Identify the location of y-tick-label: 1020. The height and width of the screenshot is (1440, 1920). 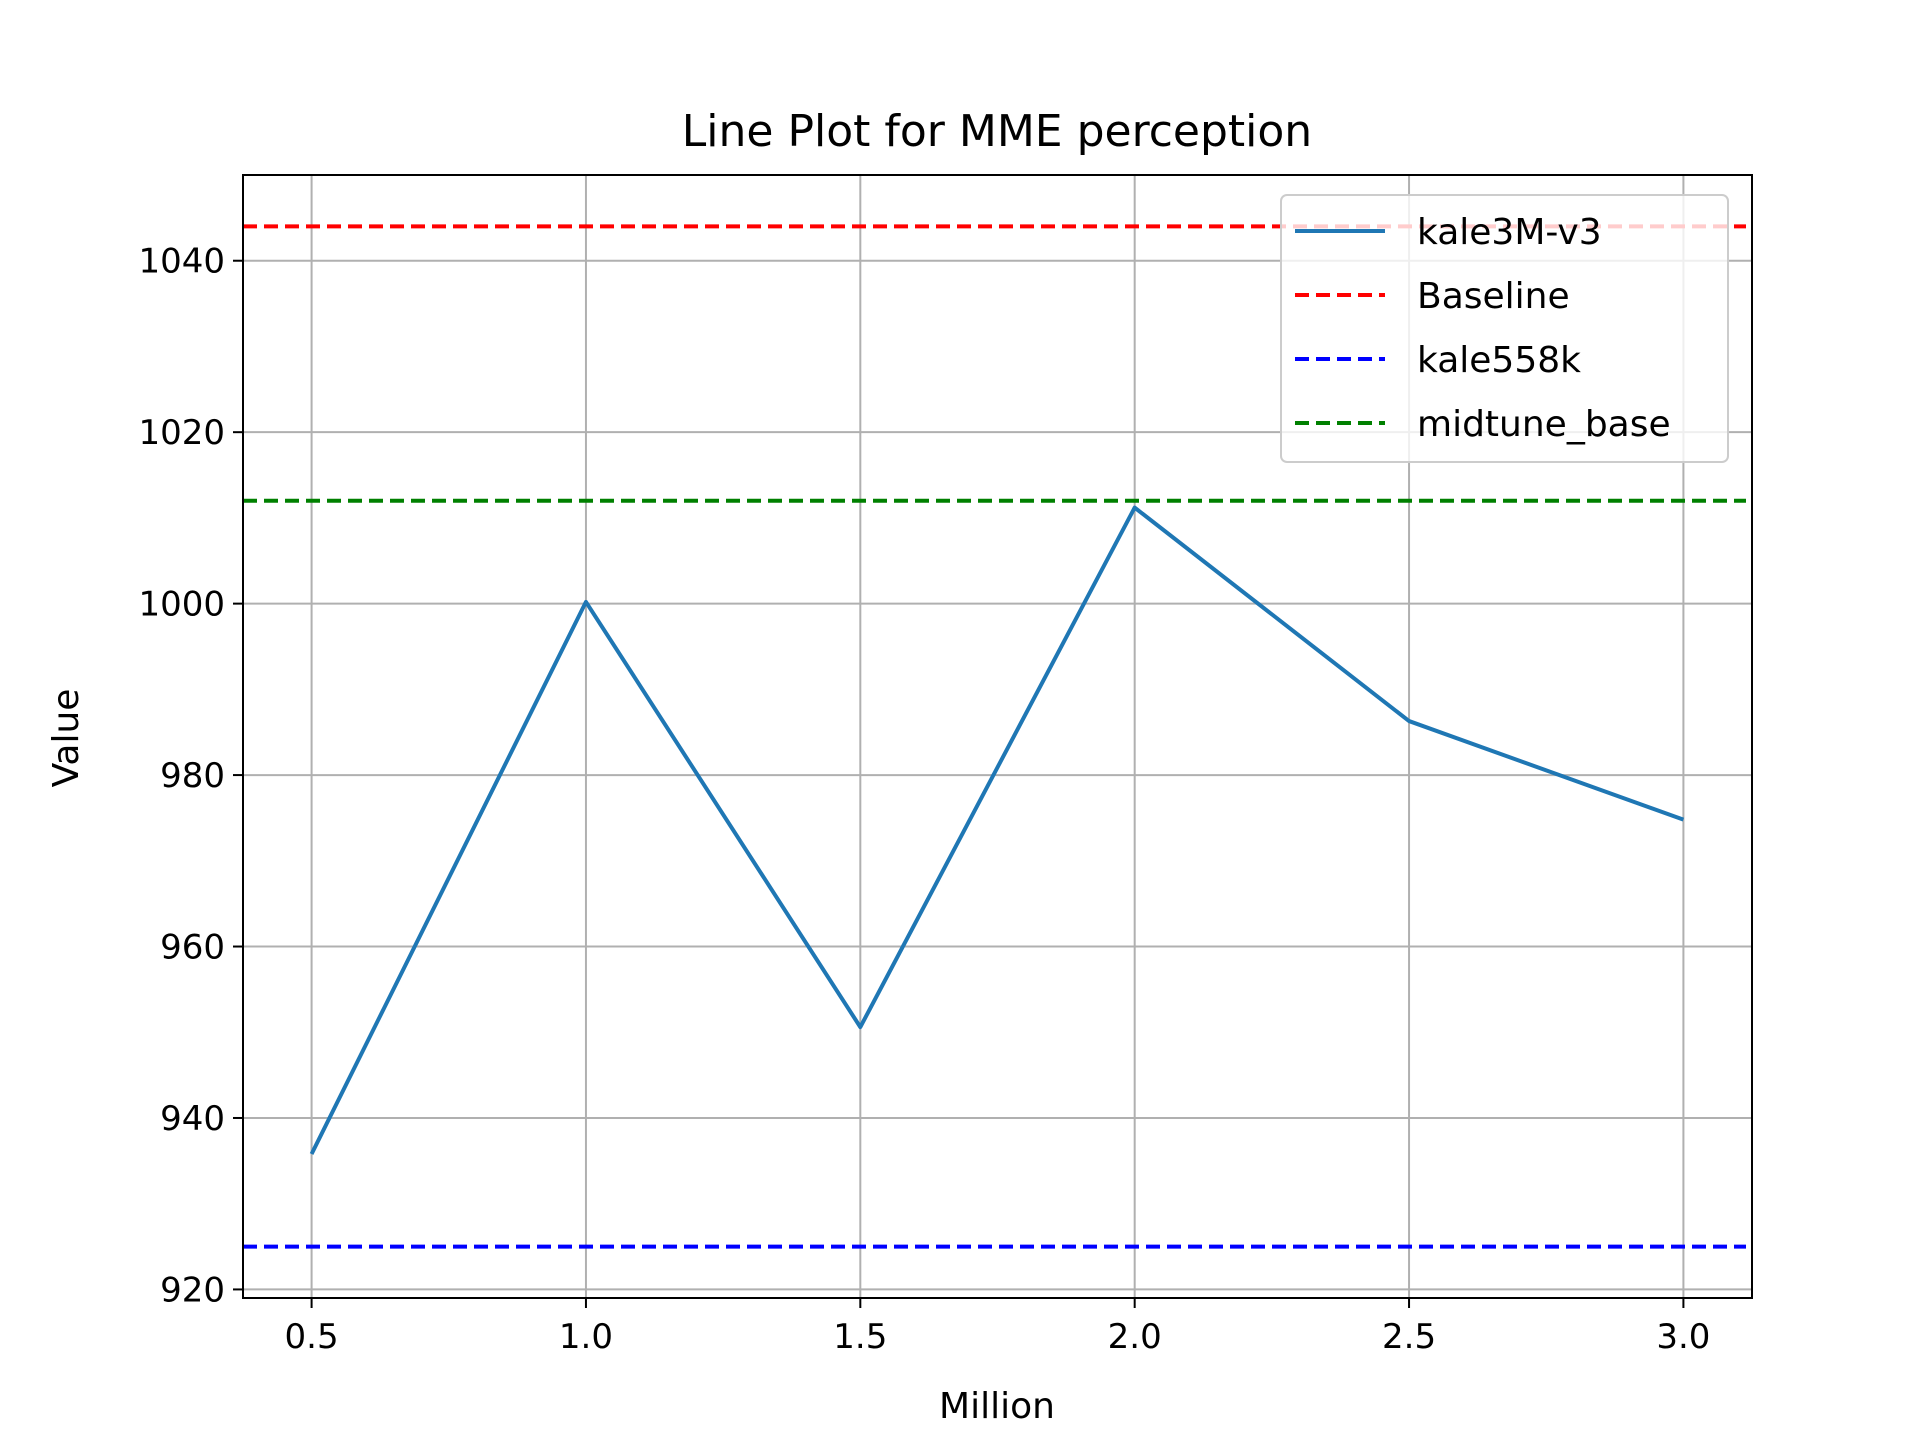
(181, 433).